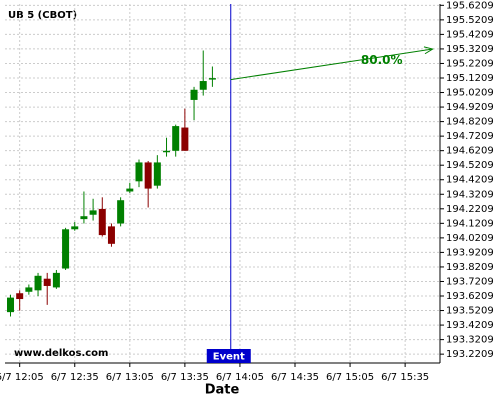 Image resolution: width=500 pixels, height=404 pixels. I want to click on y-tick-label: 194.4209, so click(470, 180).